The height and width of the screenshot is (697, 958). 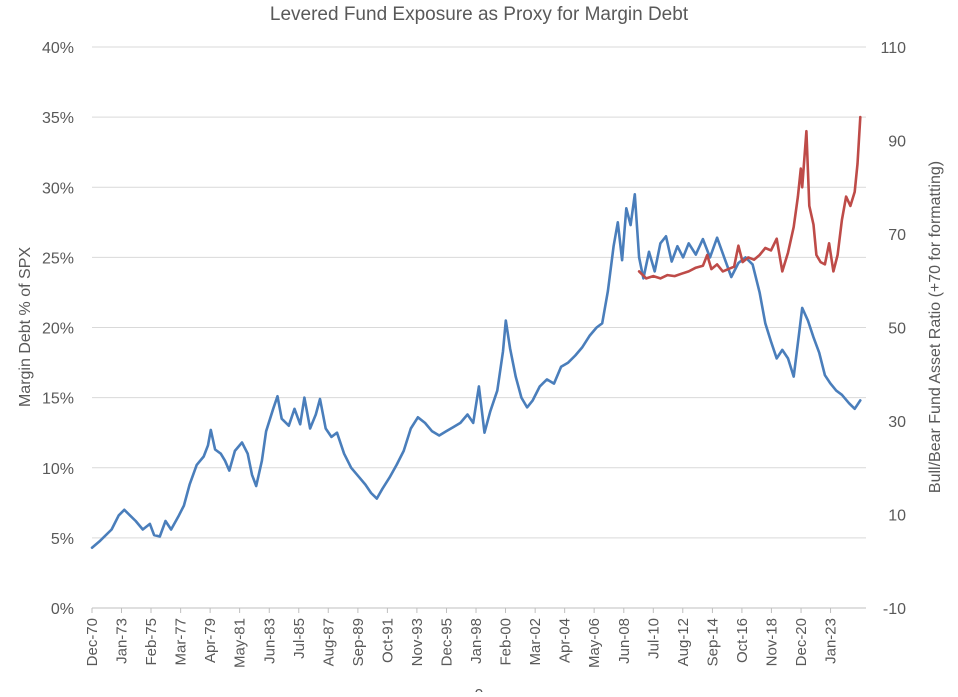 What do you see at coordinates (58, 118) in the screenshot?
I see `y-tick-label: 35%` at bounding box center [58, 118].